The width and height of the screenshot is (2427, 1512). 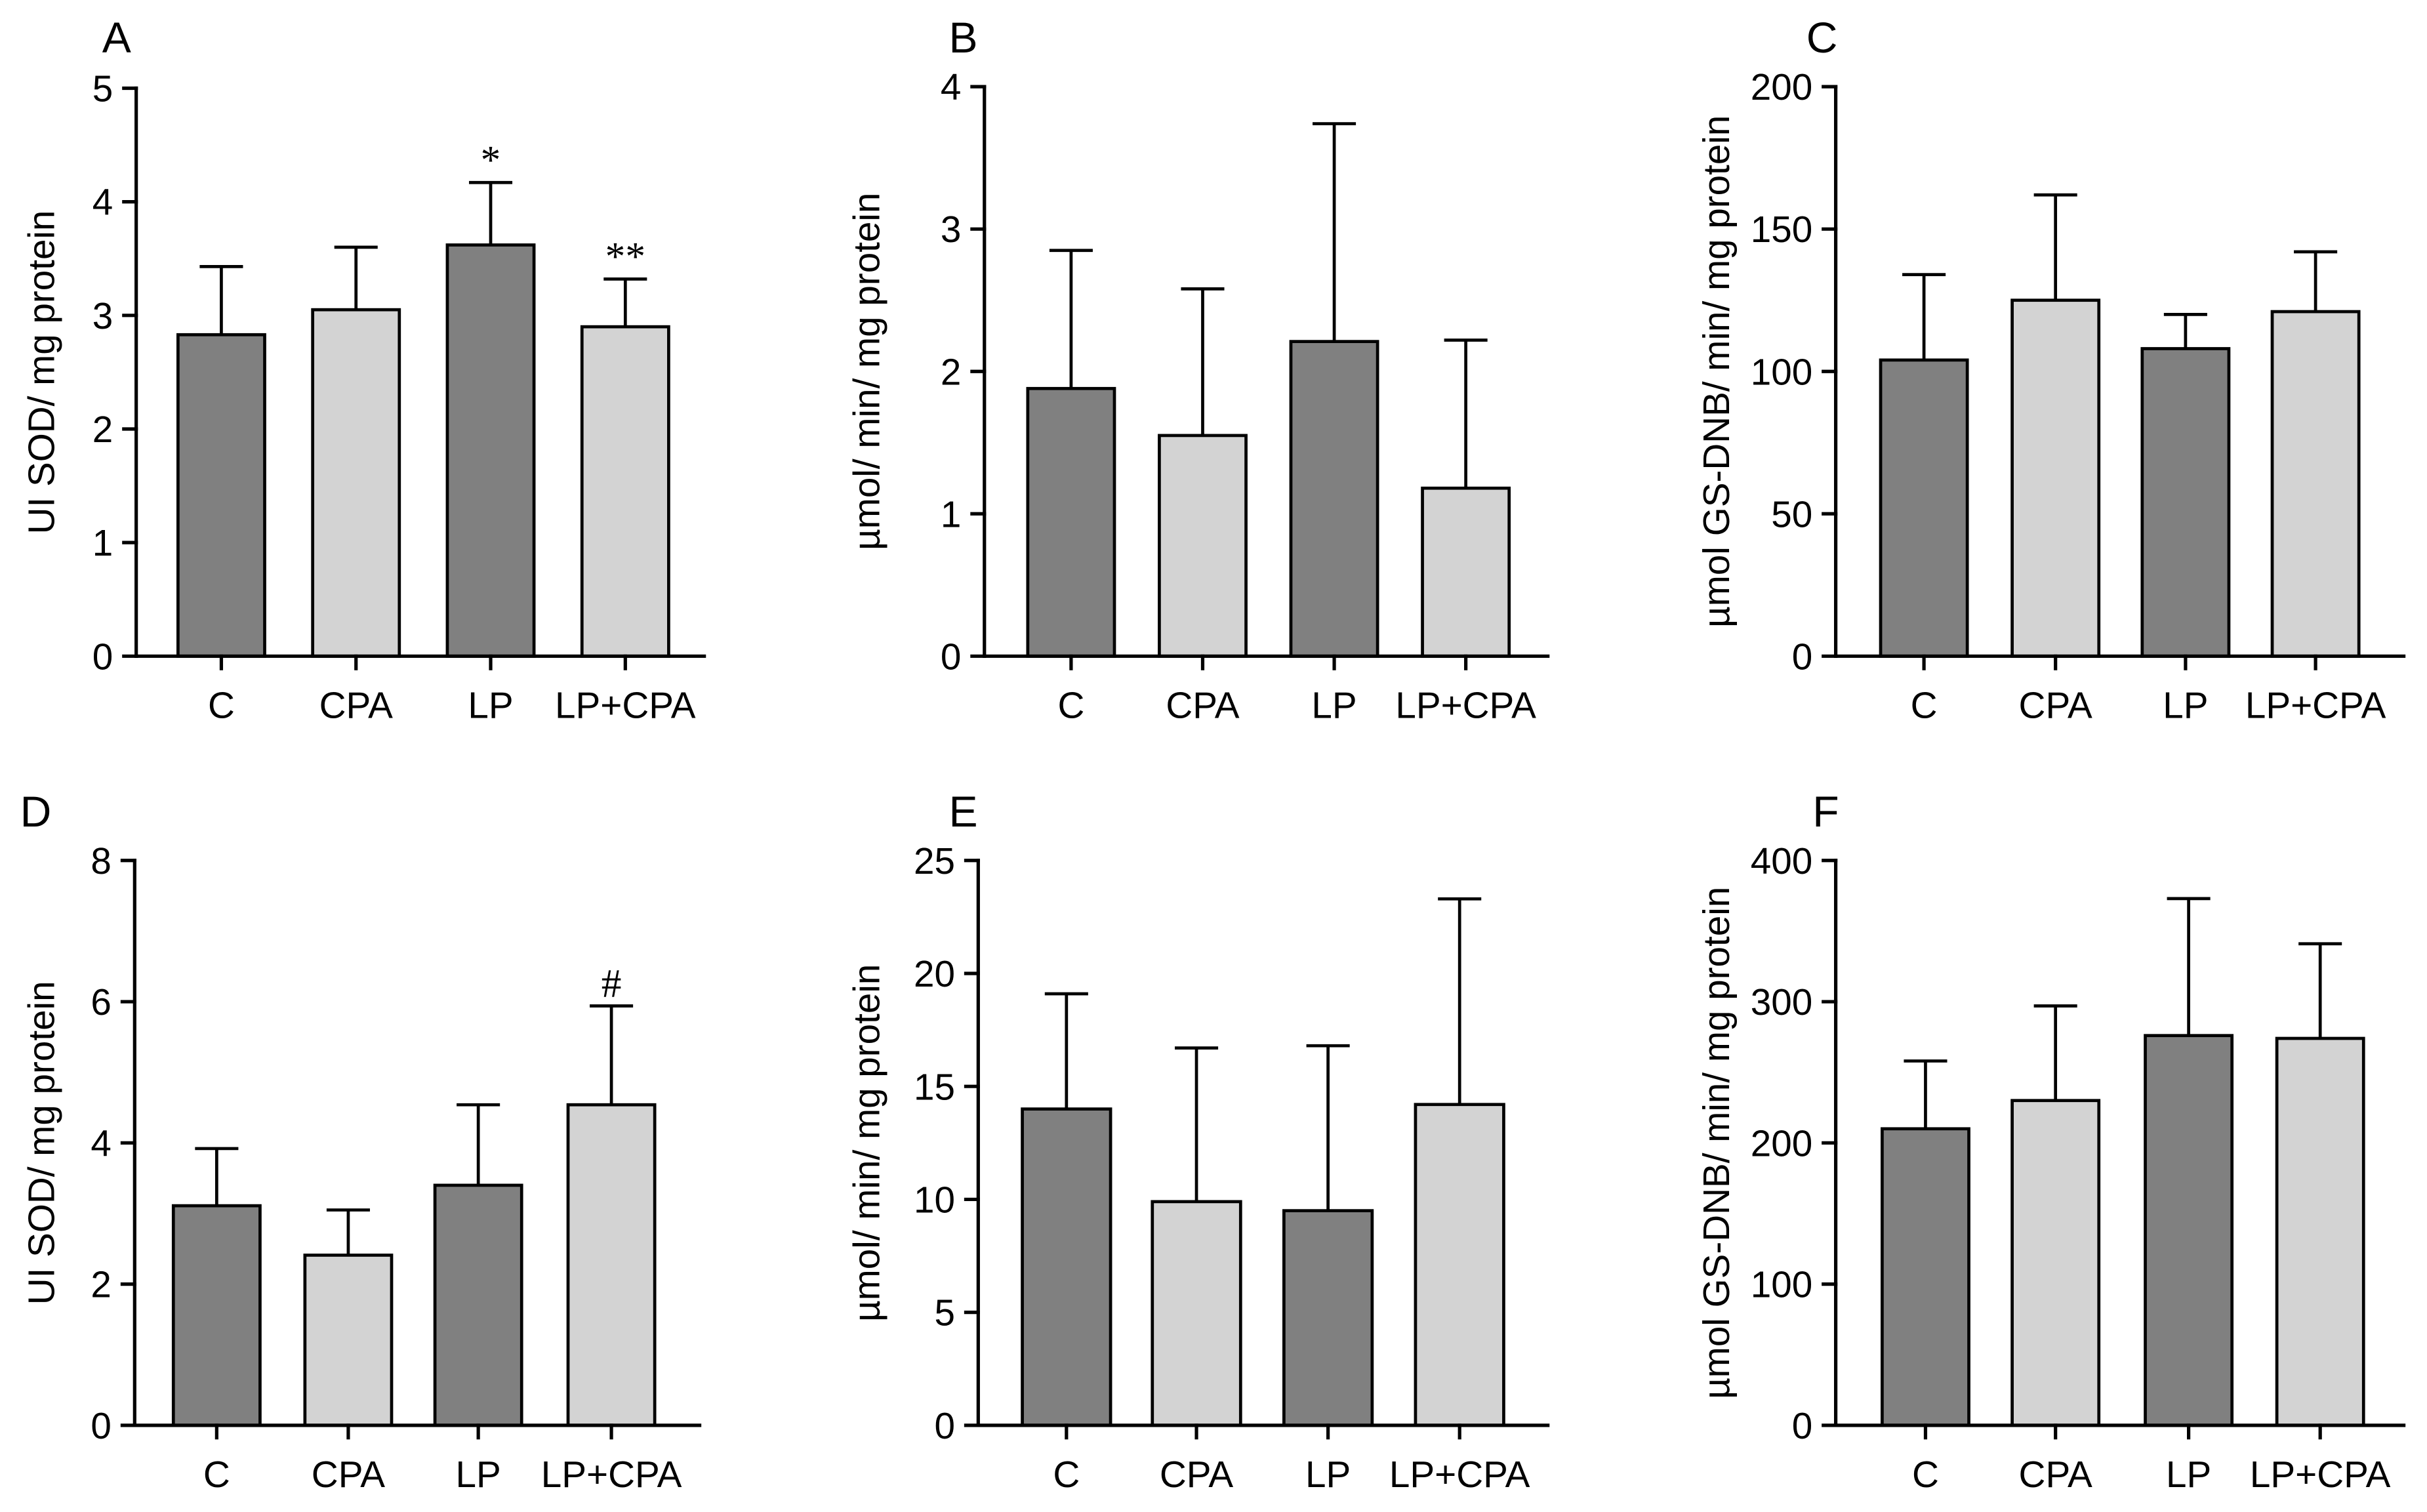 I want to click on y-tick-label: 6, so click(x=101, y=1002).